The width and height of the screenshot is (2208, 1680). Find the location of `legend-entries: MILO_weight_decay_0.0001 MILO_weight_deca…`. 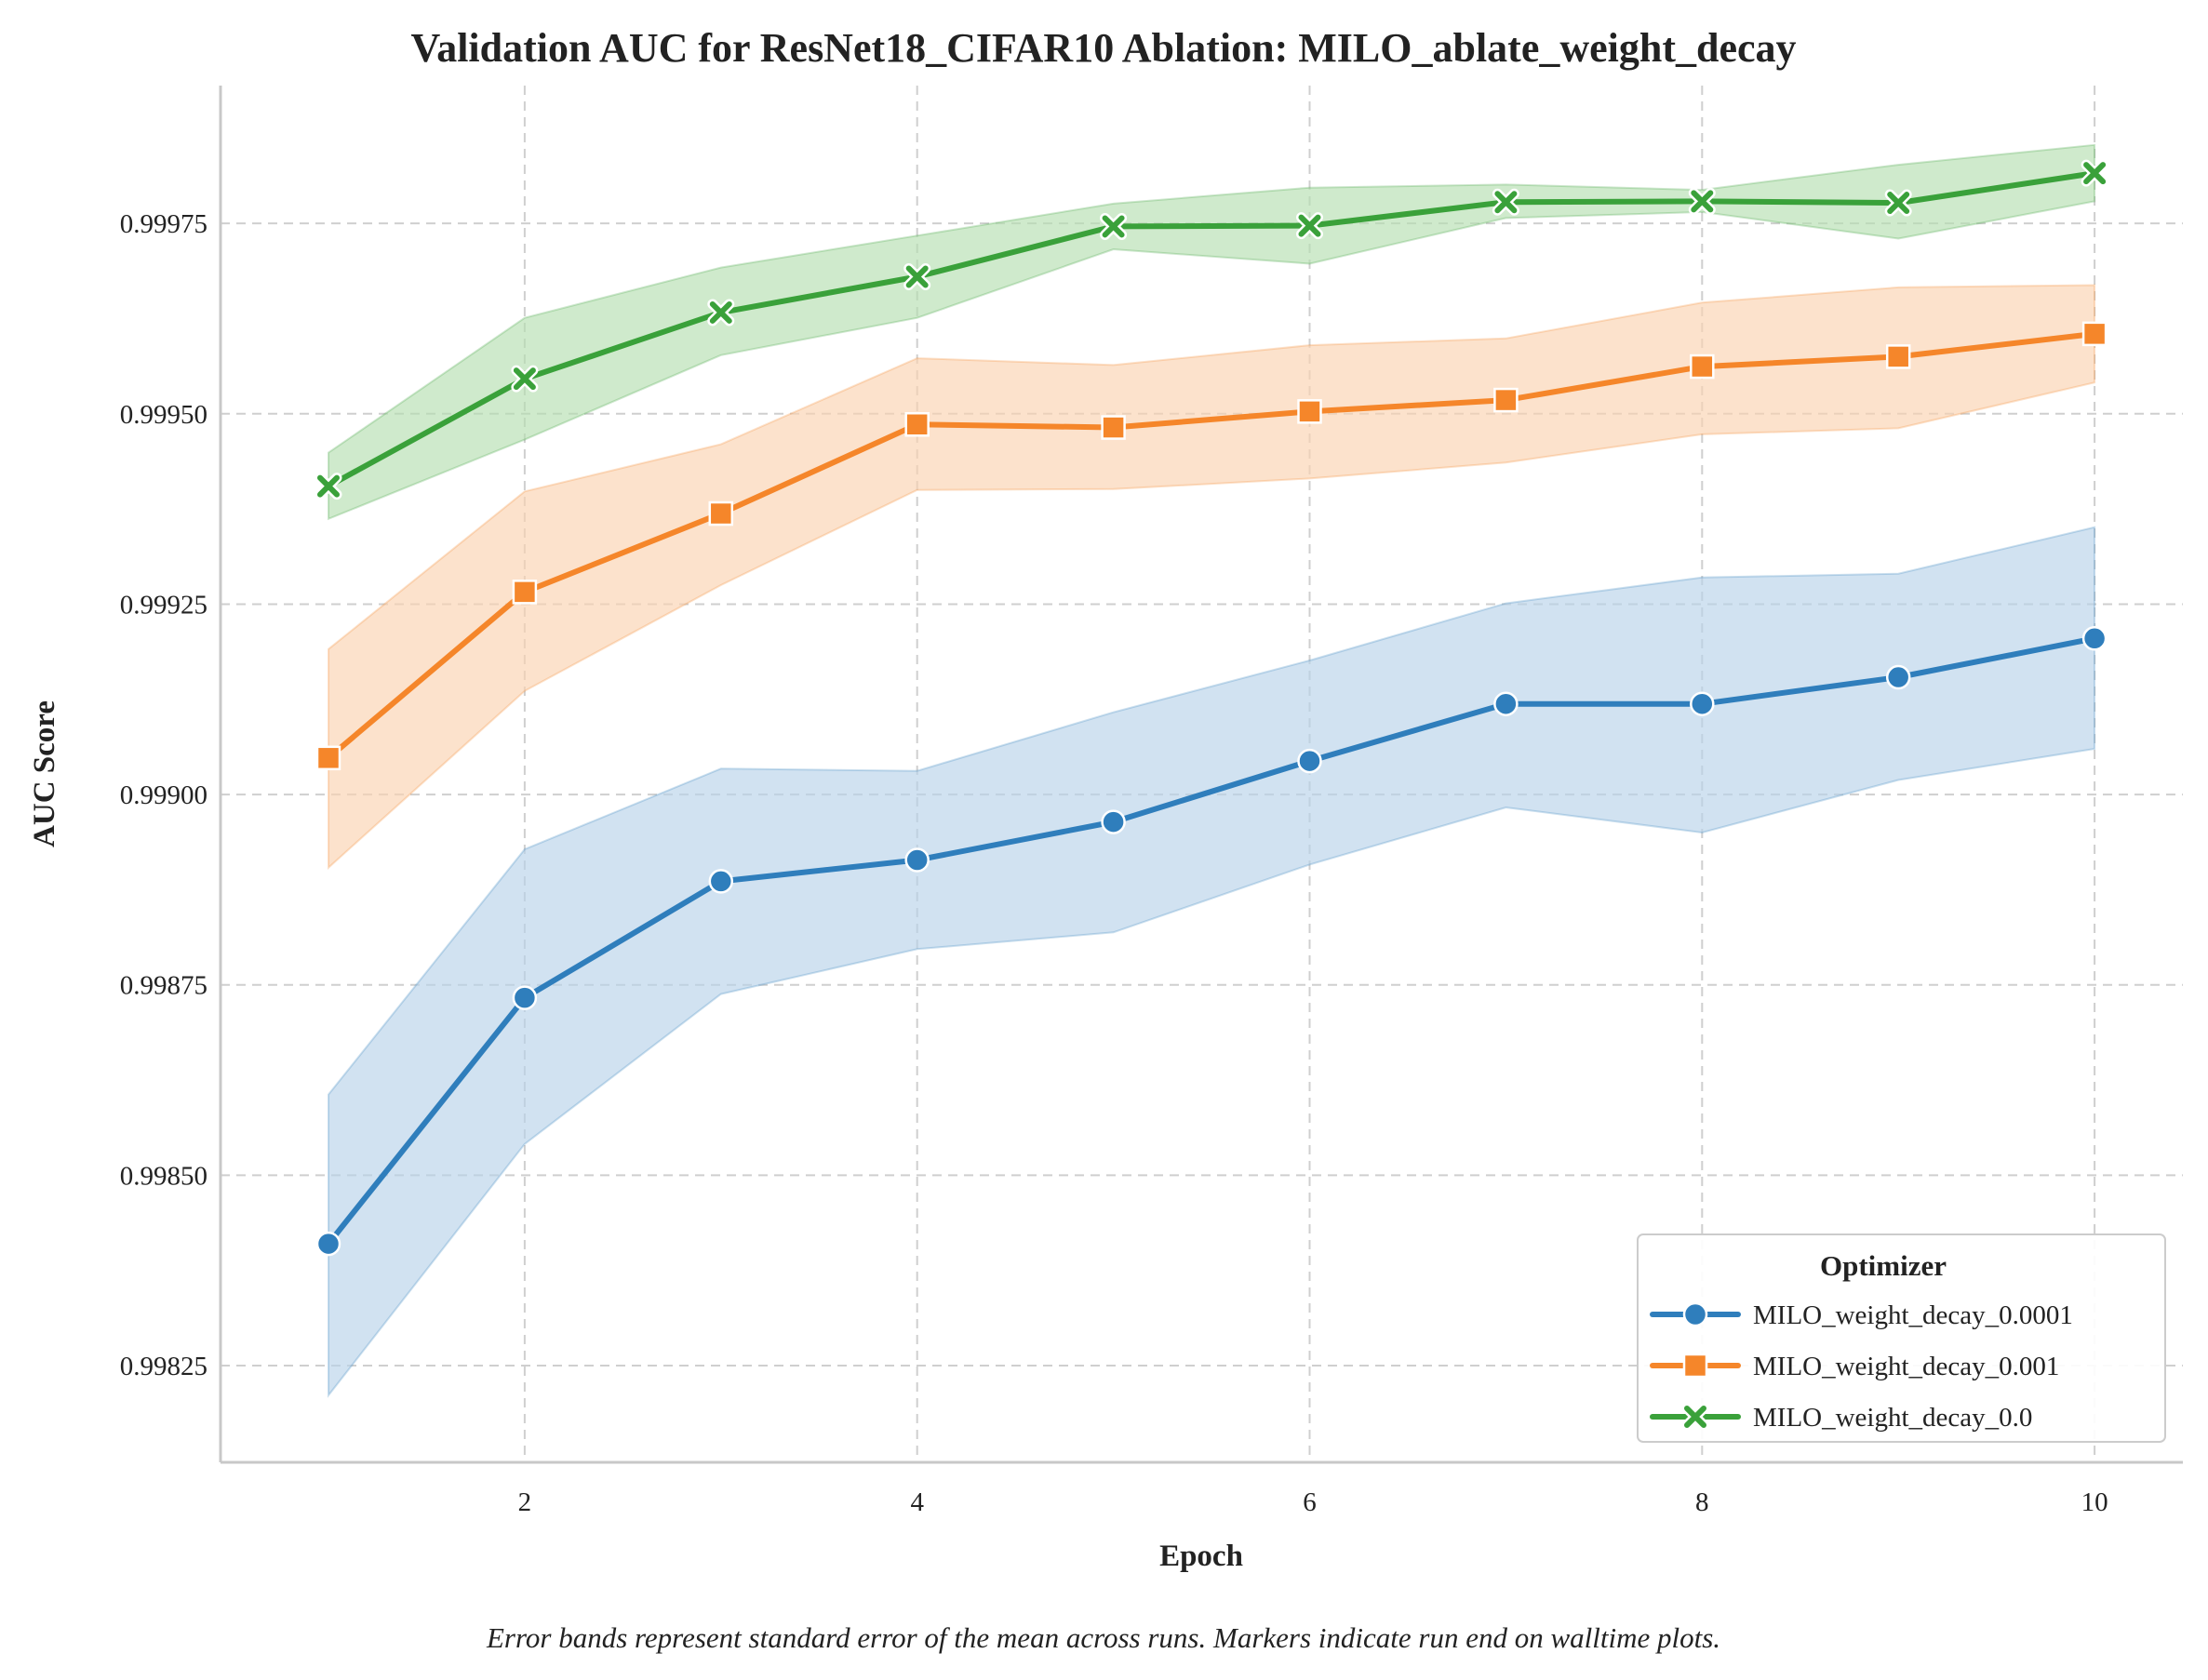

legend-entries: MILO_weight_decay_0.0001 MILO_weight_deca… is located at coordinates (1861, 1366).